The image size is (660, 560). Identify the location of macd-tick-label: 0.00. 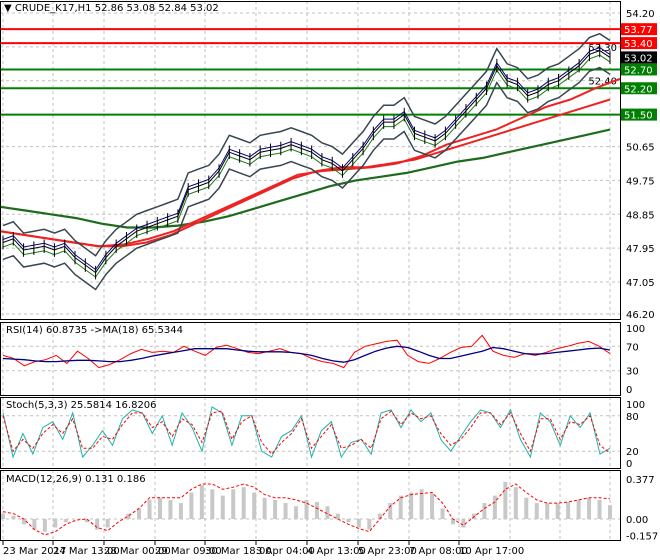
(637, 520).